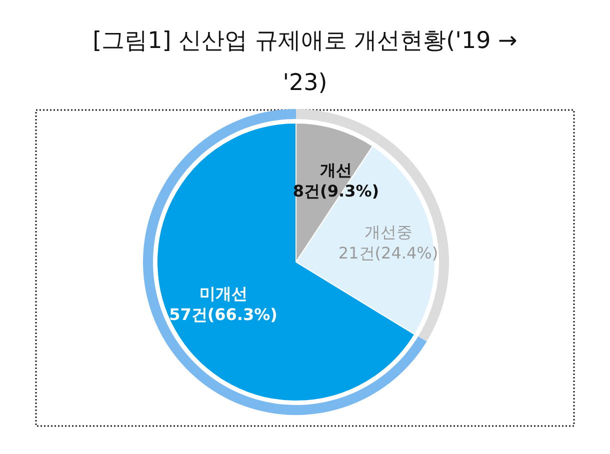  What do you see at coordinates (388, 252) in the screenshot?
I see `data-label: 21건(24.4%)` at bounding box center [388, 252].